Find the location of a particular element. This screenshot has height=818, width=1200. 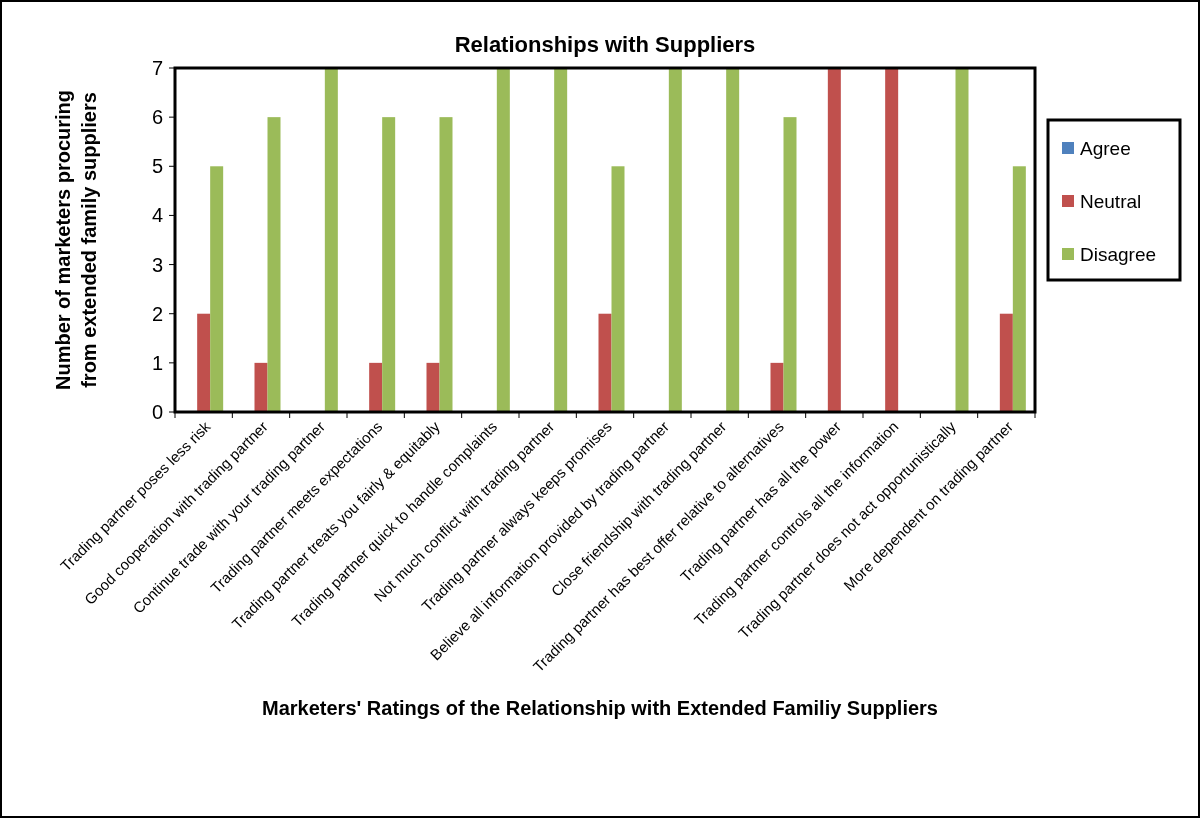

y-tick-label: 7 is located at coordinates (157, 68).